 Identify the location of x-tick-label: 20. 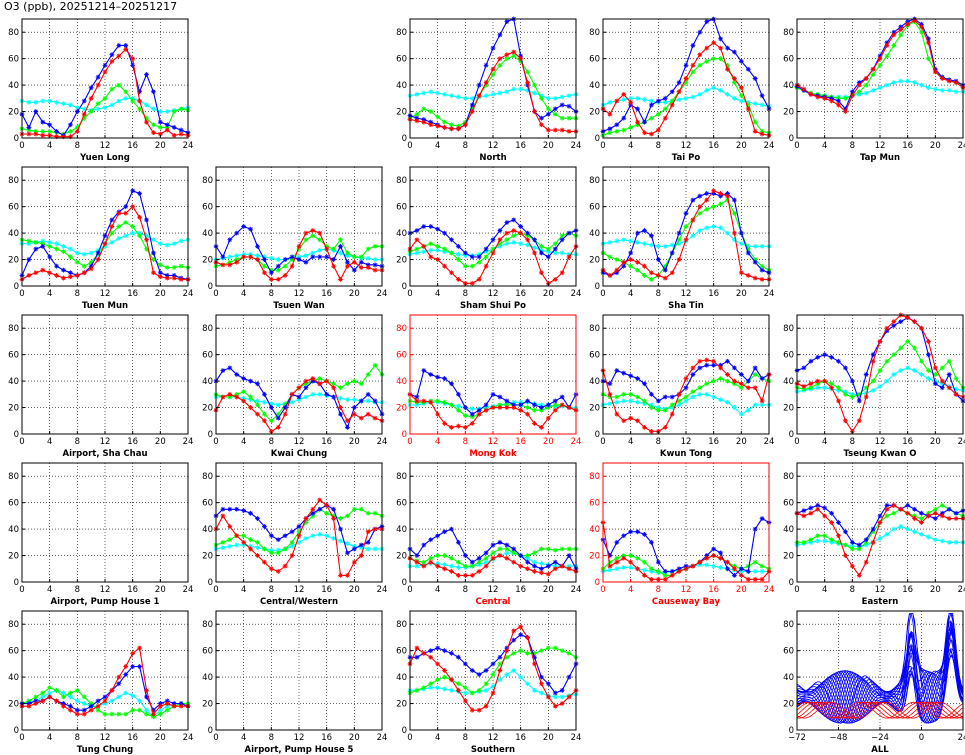
(935, 590).